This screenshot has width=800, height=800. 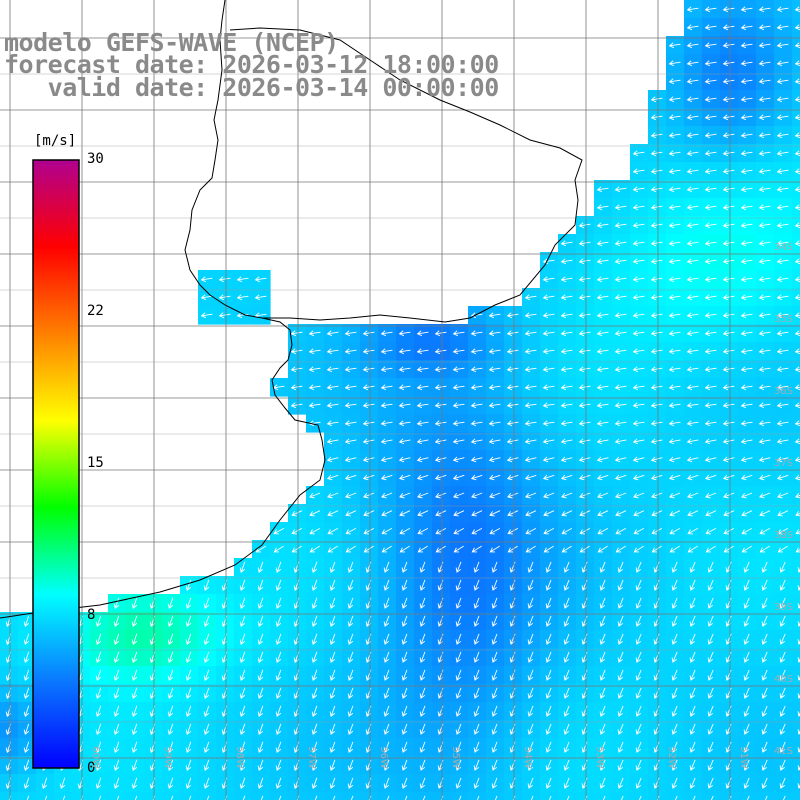 What do you see at coordinates (784, 535) in the screenshot?
I see `latitude-label: 38S` at bounding box center [784, 535].